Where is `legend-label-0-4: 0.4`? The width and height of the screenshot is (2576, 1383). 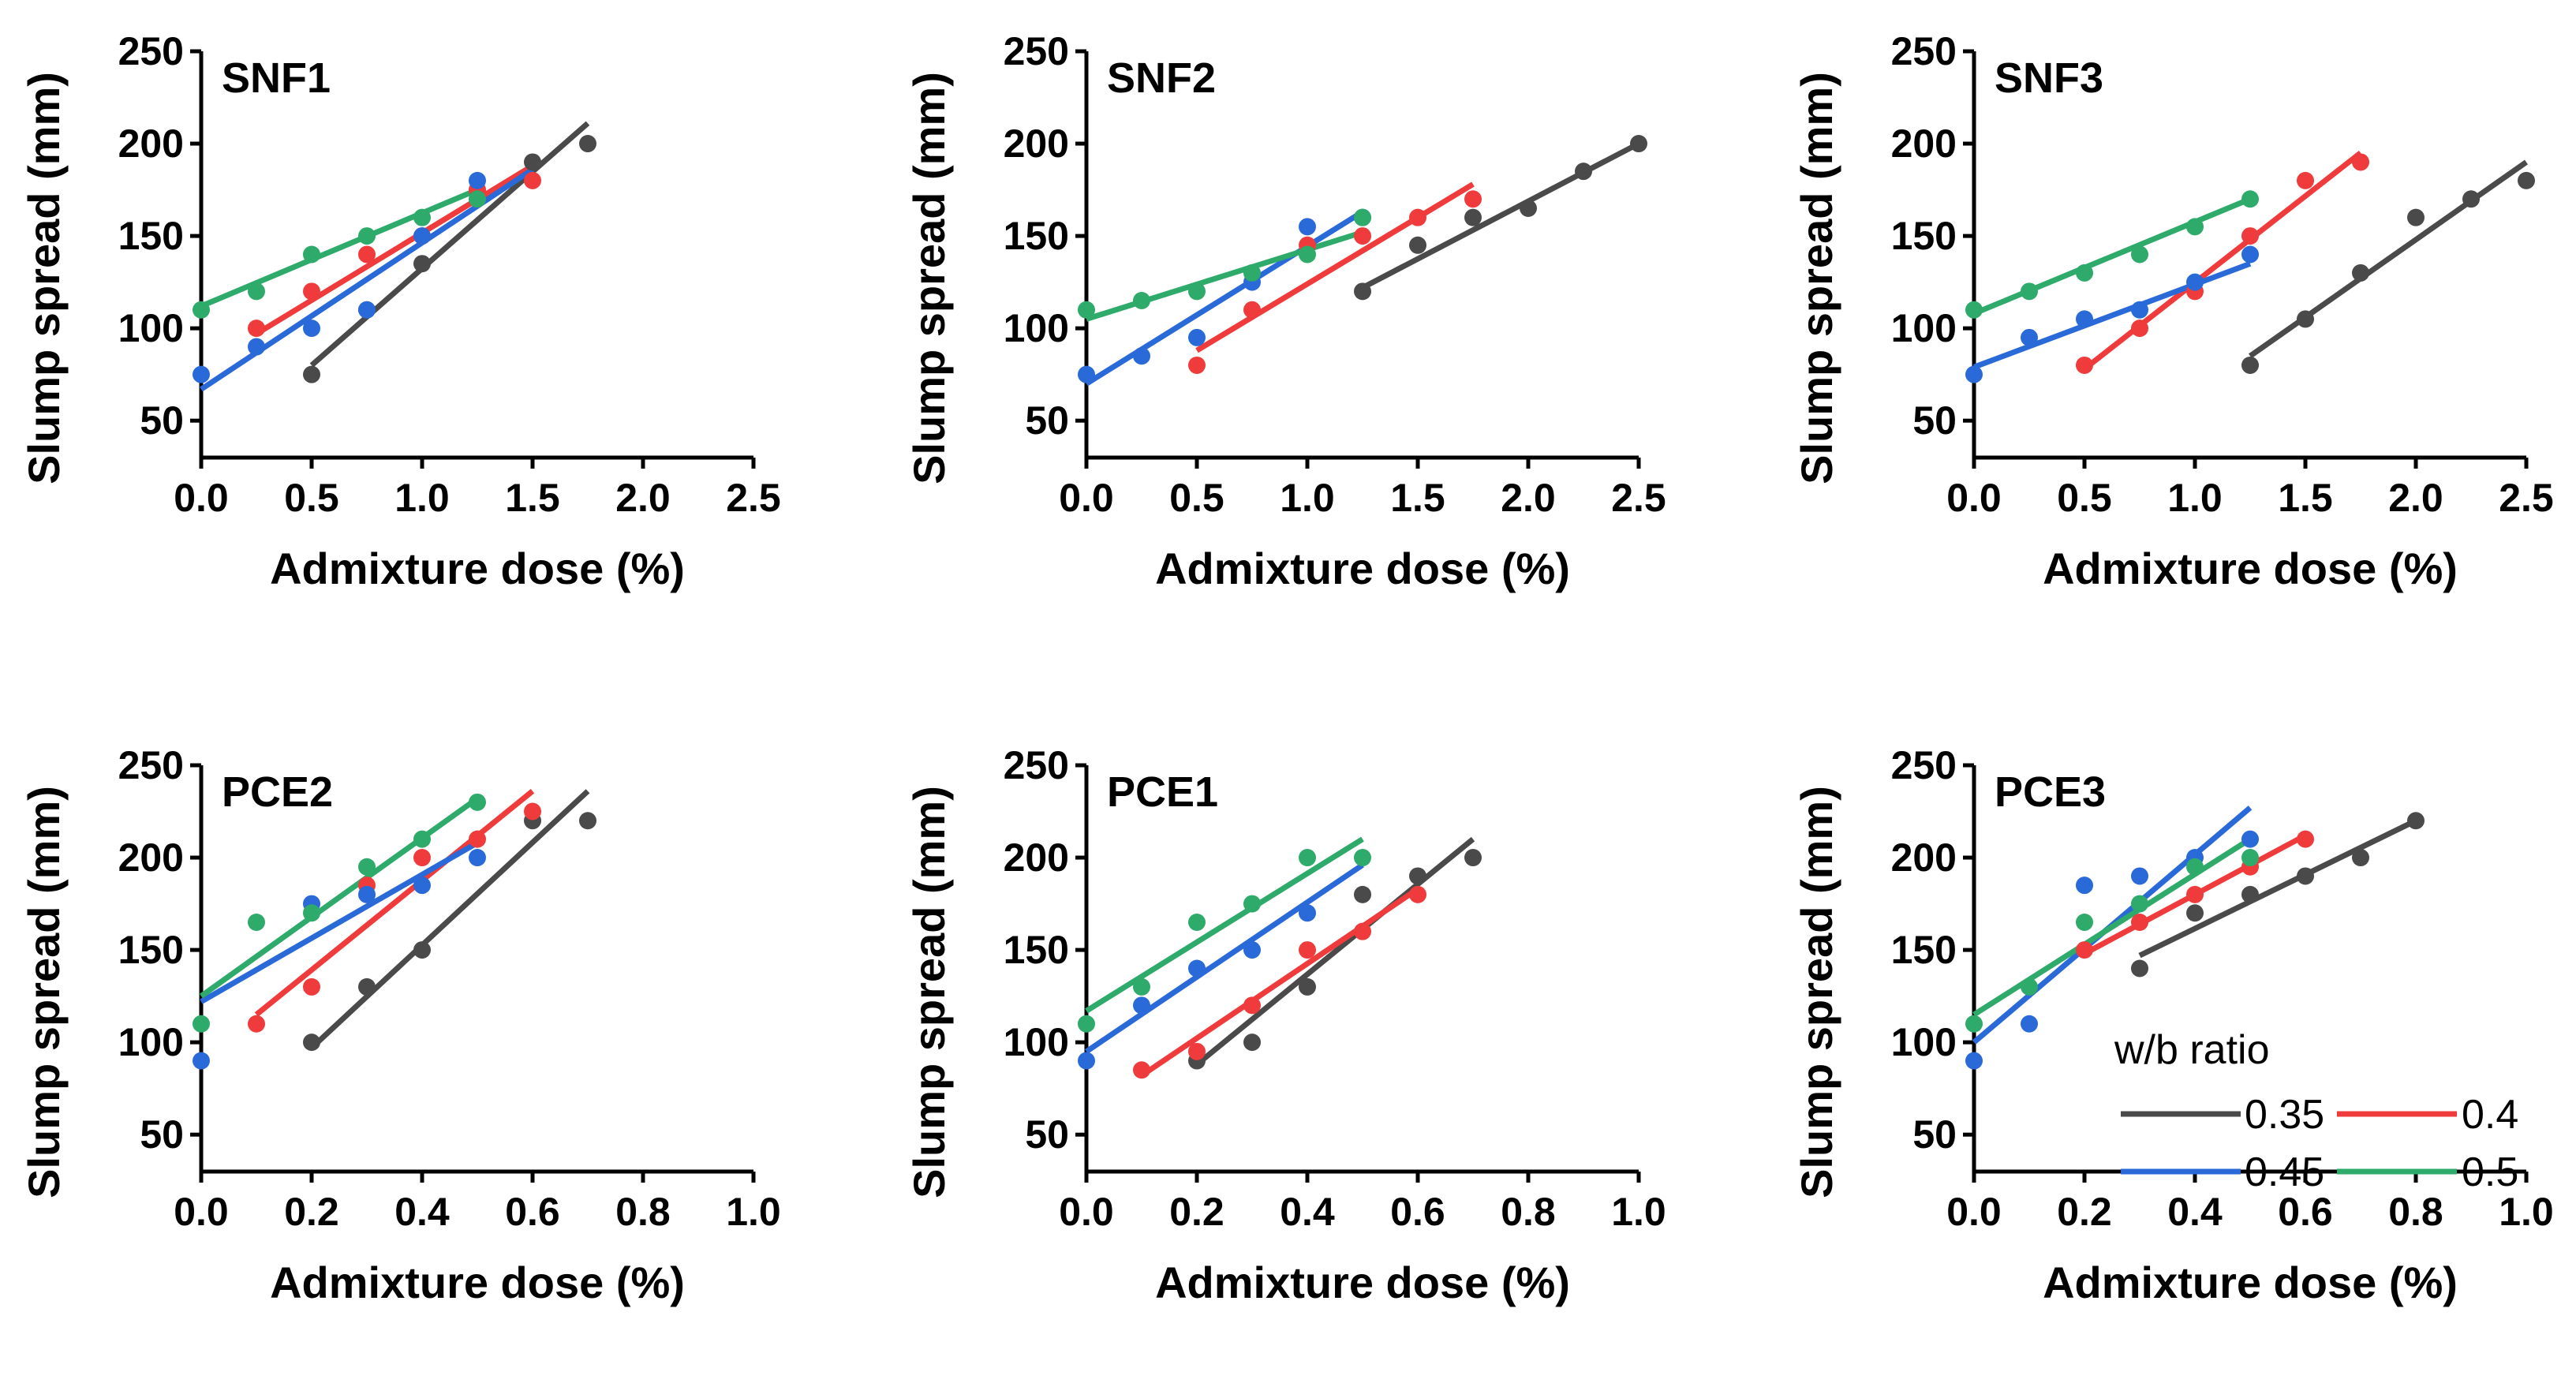 legend-label-0-4: 0.4 is located at coordinates (2490, 1115).